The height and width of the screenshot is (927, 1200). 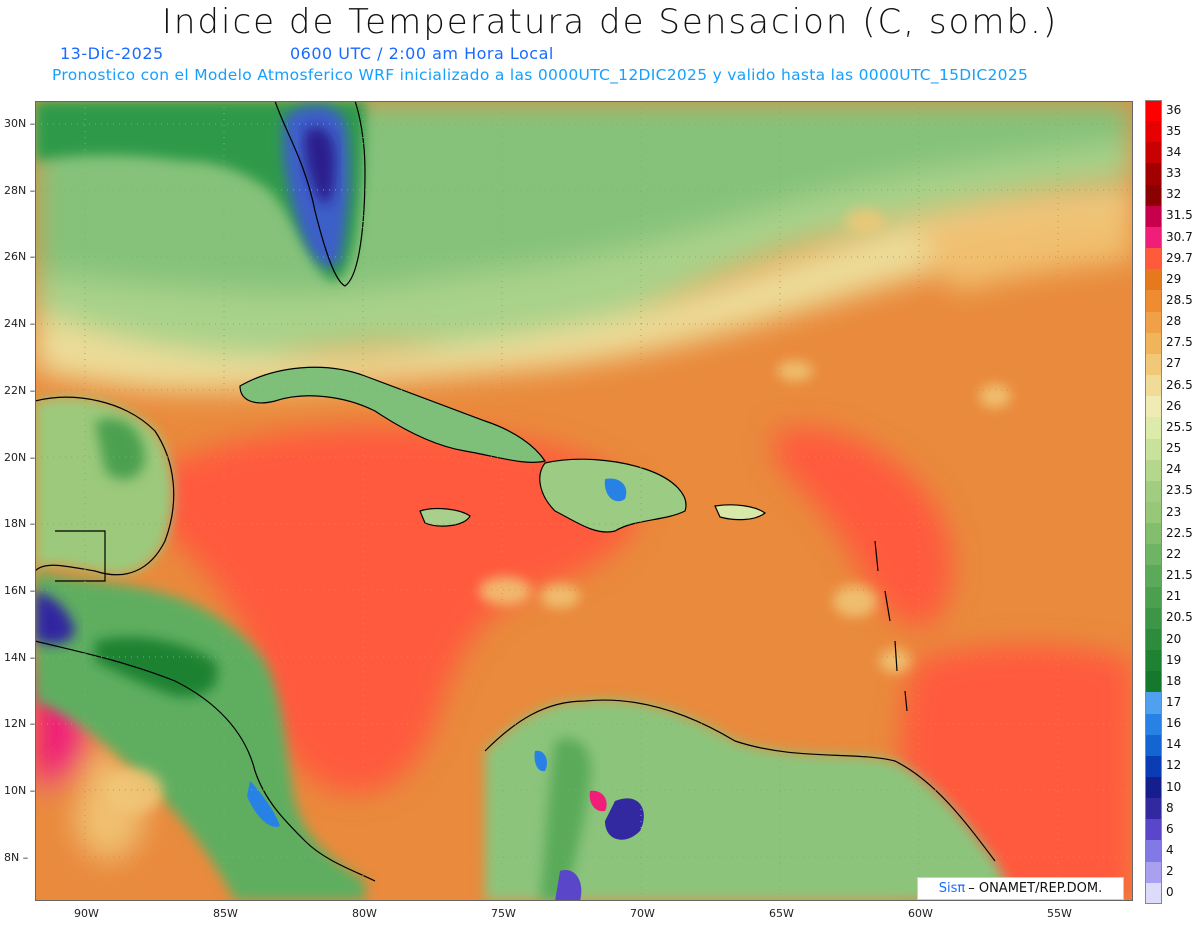 I want to click on colorbar-level-label: 16, so click(x=1174, y=723).